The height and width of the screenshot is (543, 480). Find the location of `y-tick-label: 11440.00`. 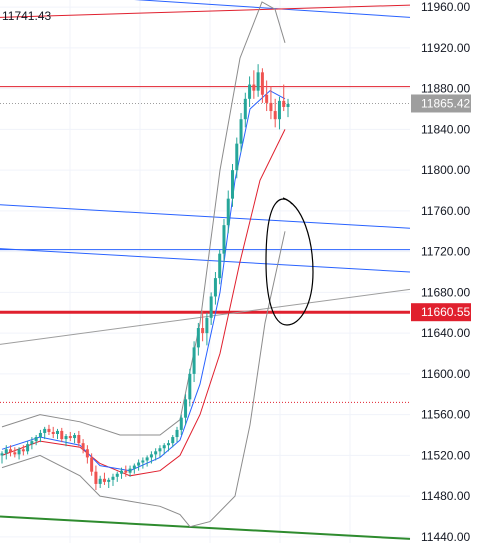

y-tick-label: 11440.00 is located at coordinates (445, 536).